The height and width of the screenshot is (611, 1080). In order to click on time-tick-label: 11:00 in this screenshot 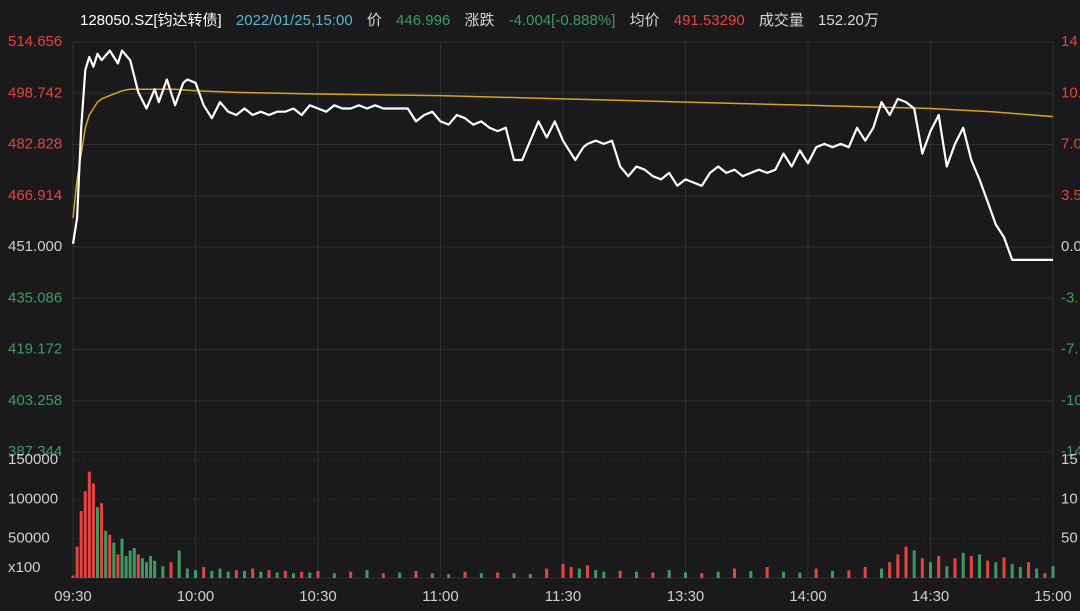, I will do `click(440, 596)`.